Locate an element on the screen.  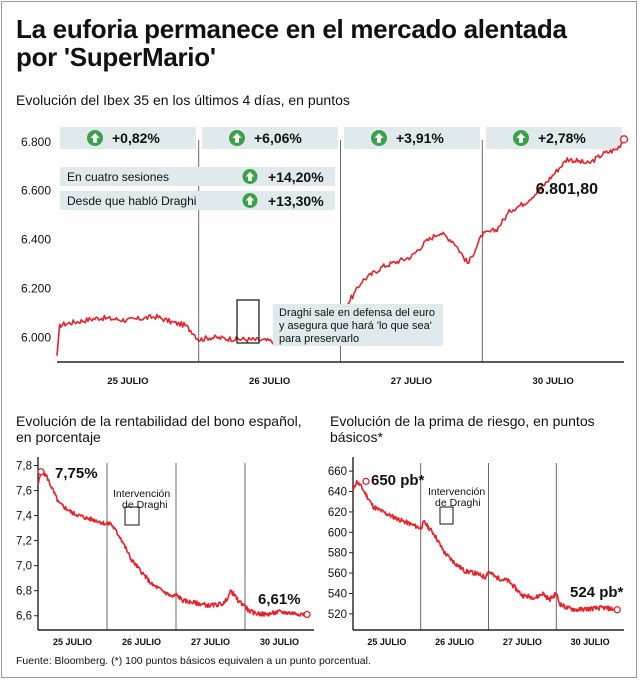
bond-category-label: 26 JULIO is located at coordinates (141, 642).